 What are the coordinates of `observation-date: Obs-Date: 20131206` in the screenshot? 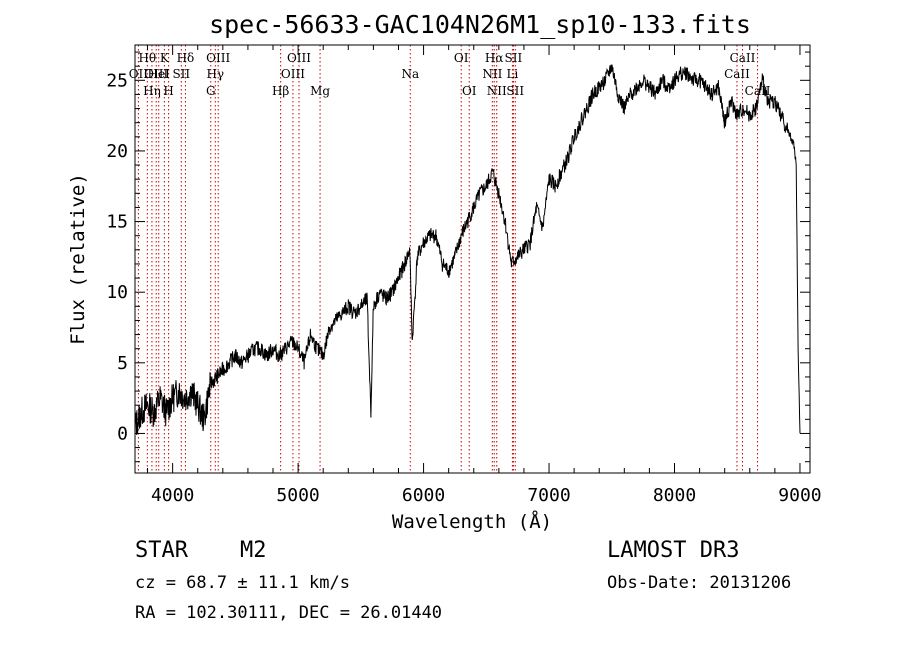 It's located at (699, 583).